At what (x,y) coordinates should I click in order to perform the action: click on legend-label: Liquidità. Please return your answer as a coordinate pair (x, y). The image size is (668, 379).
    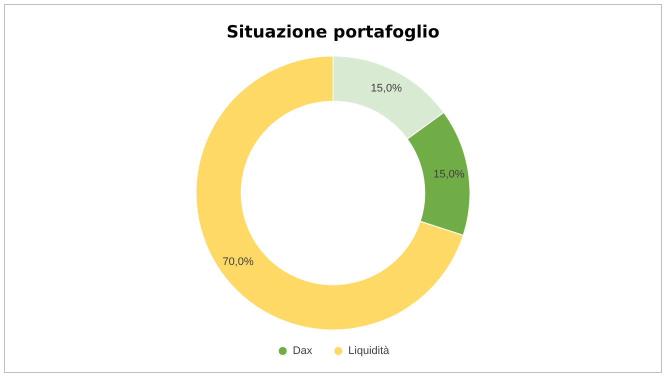
    Looking at the image, I should click on (369, 351).